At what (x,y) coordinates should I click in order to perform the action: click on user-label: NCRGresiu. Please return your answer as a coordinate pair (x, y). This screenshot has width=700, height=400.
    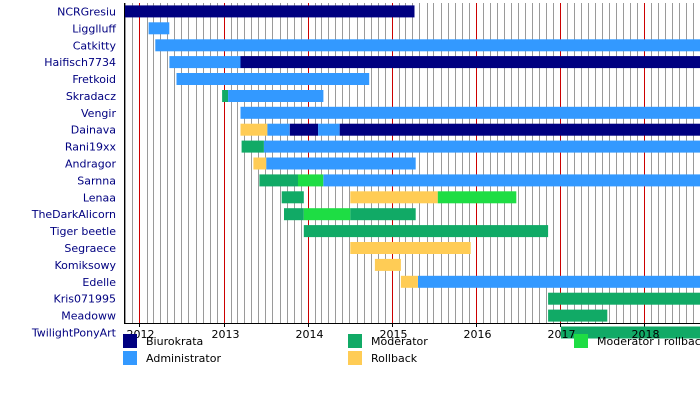
    Looking at the image, I should click on (86, 11).